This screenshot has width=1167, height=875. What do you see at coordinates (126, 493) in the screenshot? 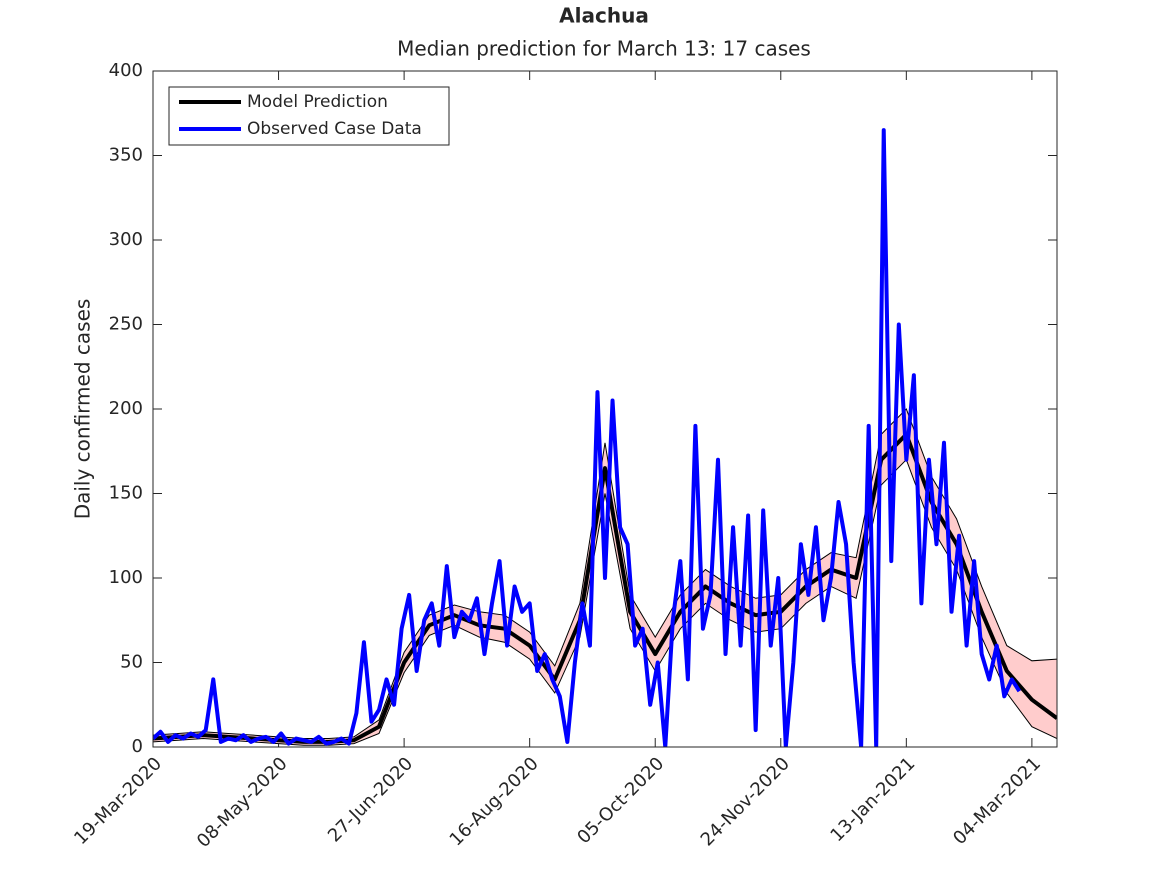
I see `y-tick-label: 150` at bounding box center [126, 493].